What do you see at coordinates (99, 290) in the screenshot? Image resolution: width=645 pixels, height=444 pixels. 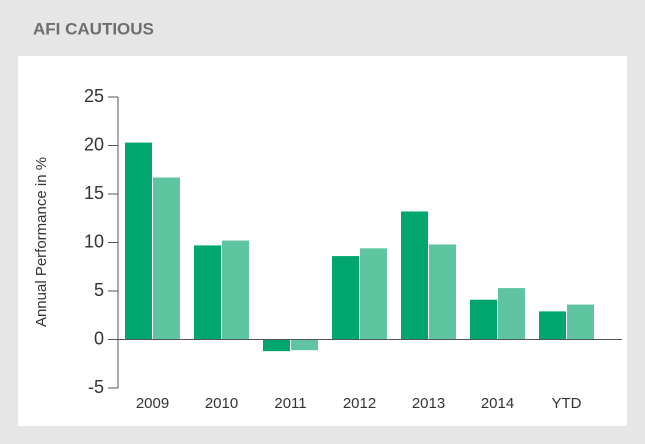 I see `y-tick-label: 5` at bounding box center [99, 290].